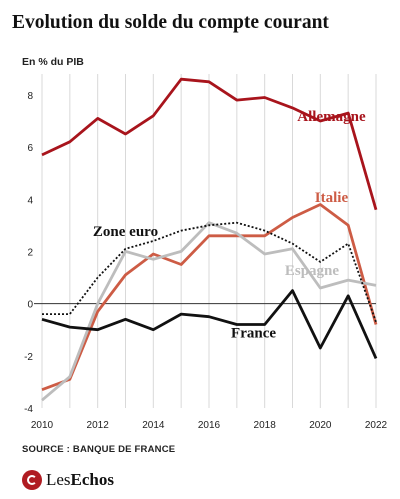 The width and height of the screenshot is (400, 499). I want to click on x-tick-labels: 2010 2012 2014 2016 2018 2020 2022, so click(209, 425).